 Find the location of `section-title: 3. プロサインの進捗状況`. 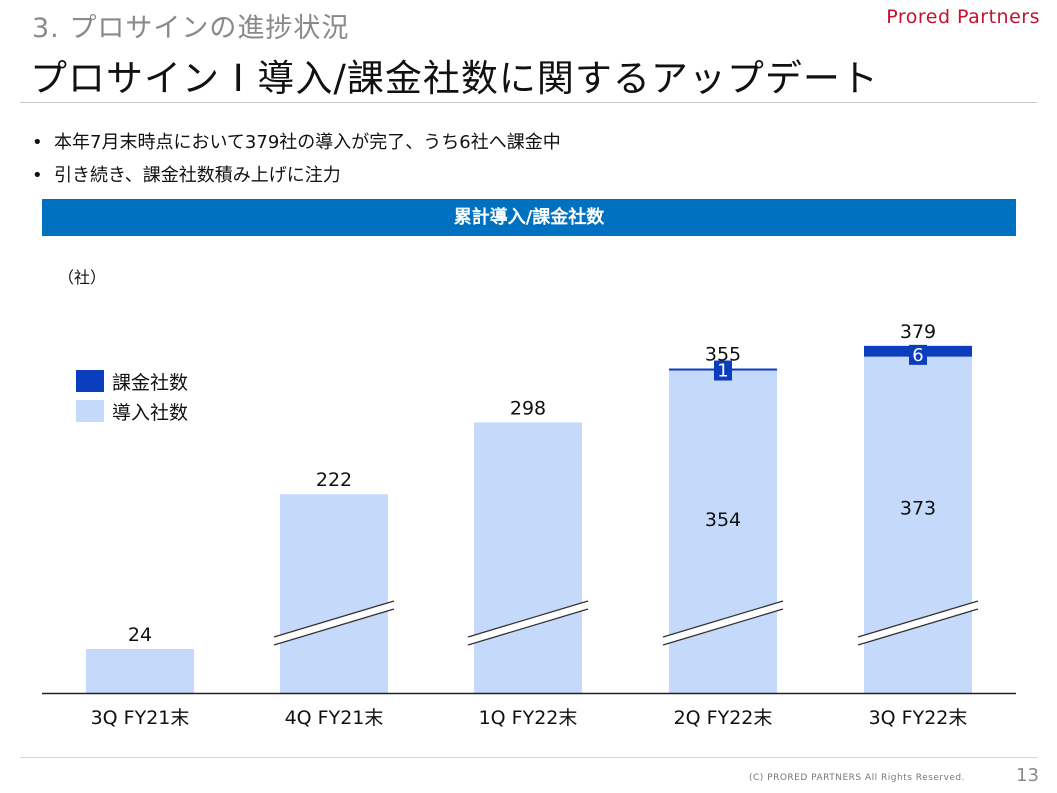

section-title: 3. プロサインの進捗状況 is located at coordinates (191, 28).